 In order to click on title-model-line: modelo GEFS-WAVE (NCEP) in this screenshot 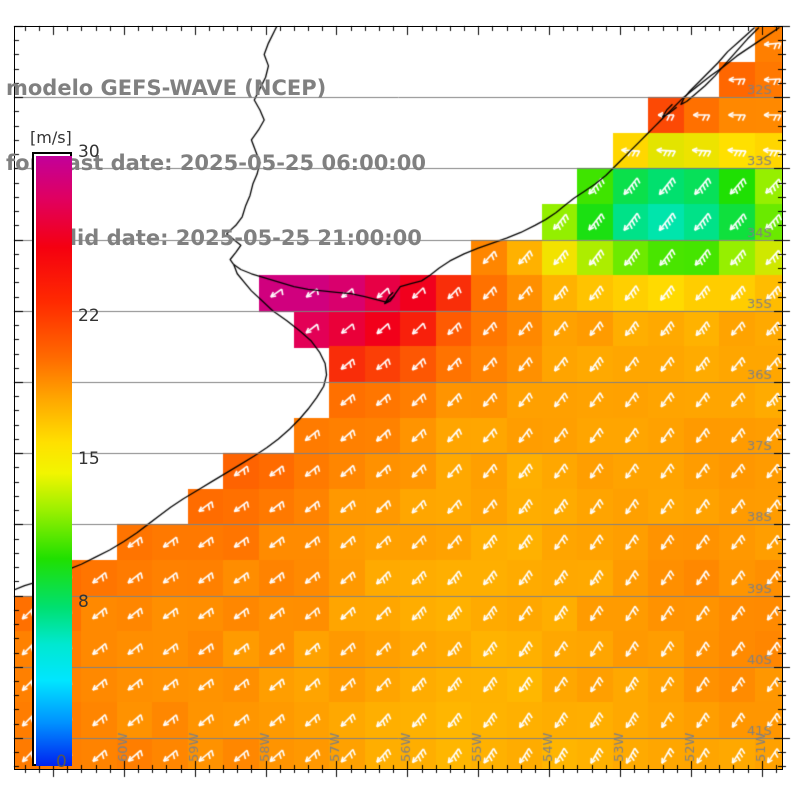, I will do `click(166, 88)`.